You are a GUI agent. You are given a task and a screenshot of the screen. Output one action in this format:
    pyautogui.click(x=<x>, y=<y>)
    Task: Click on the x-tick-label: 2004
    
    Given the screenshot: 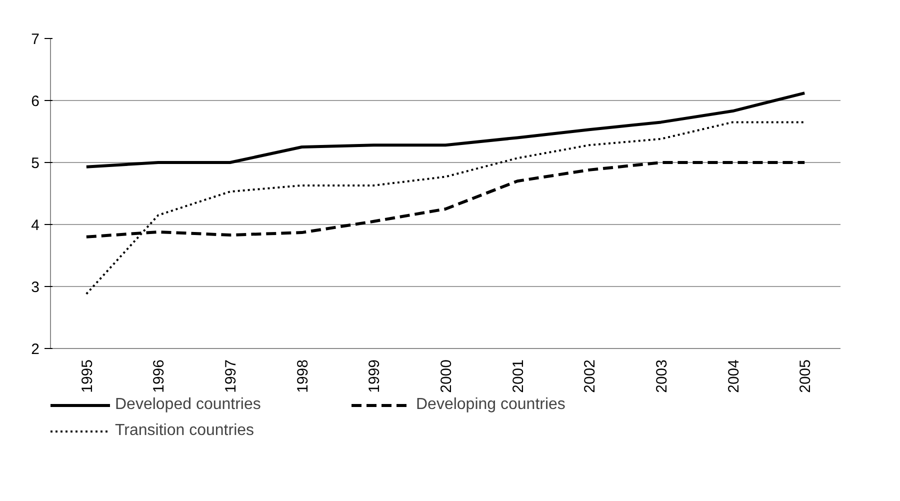 What is the action you would take?
    pyautogui.click(x=733, y=376)
    